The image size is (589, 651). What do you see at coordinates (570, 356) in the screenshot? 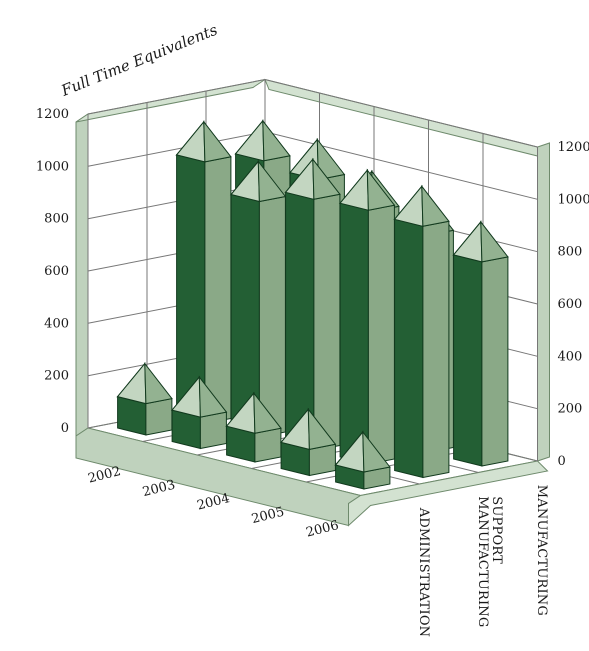
I see `y-tick-right: 400` at bounding box center [570, 356].